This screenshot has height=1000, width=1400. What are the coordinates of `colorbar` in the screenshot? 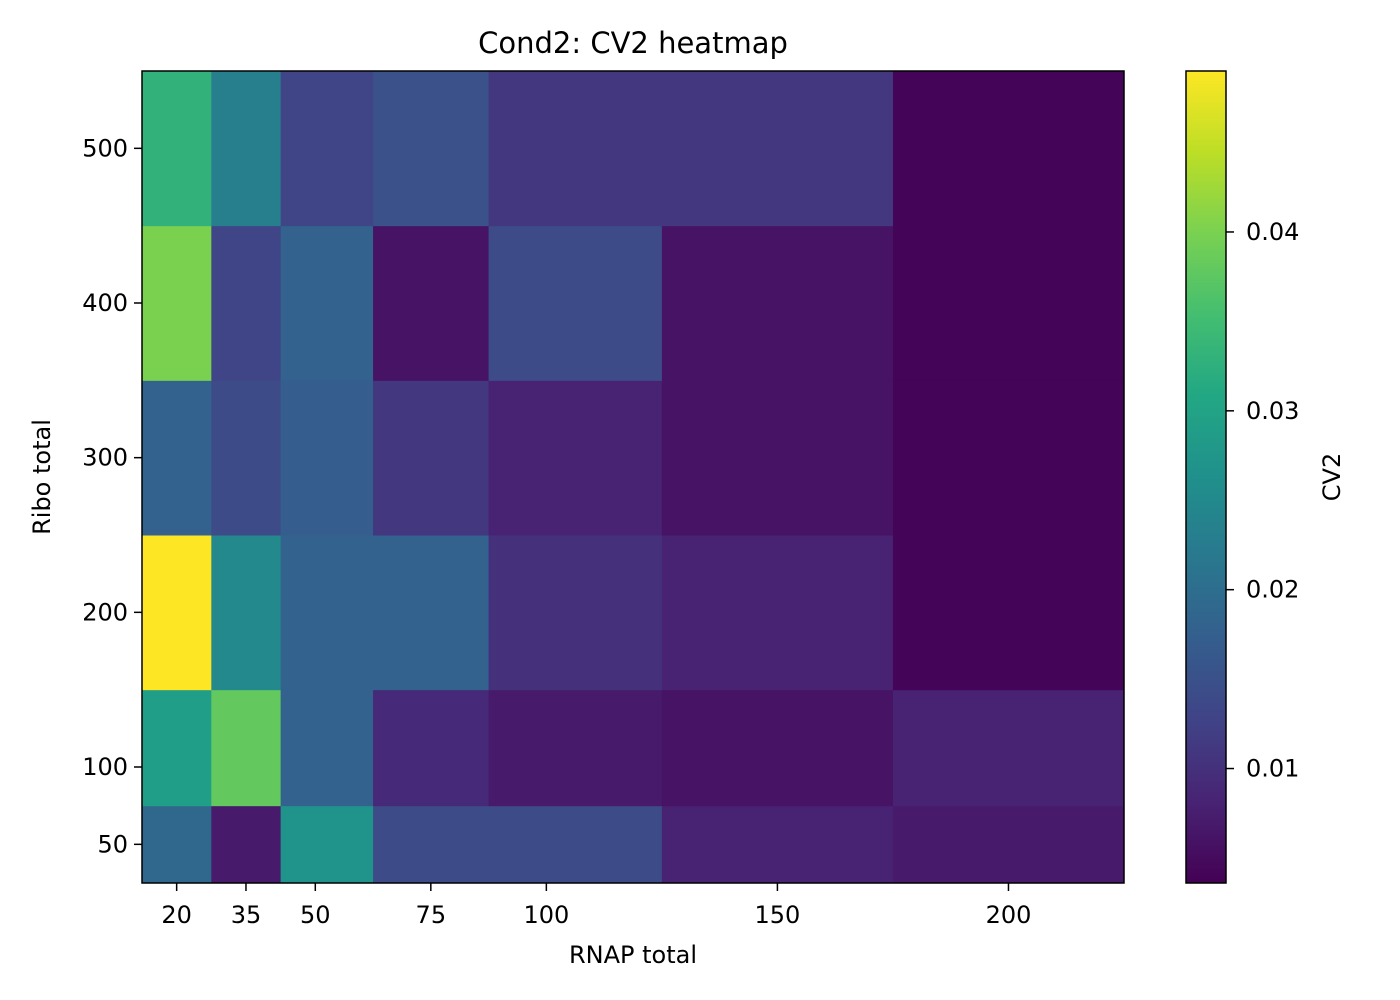 It's located at (1206, 477).